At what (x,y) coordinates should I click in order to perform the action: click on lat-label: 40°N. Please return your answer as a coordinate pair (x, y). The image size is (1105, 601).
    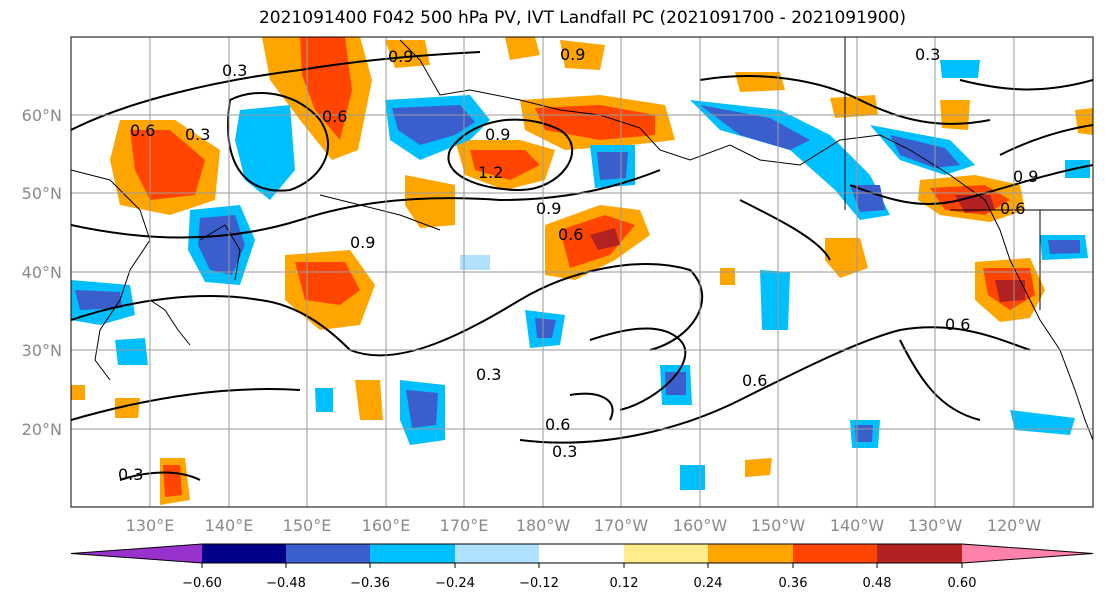
    Looking at the image, I should click on (42, 272).